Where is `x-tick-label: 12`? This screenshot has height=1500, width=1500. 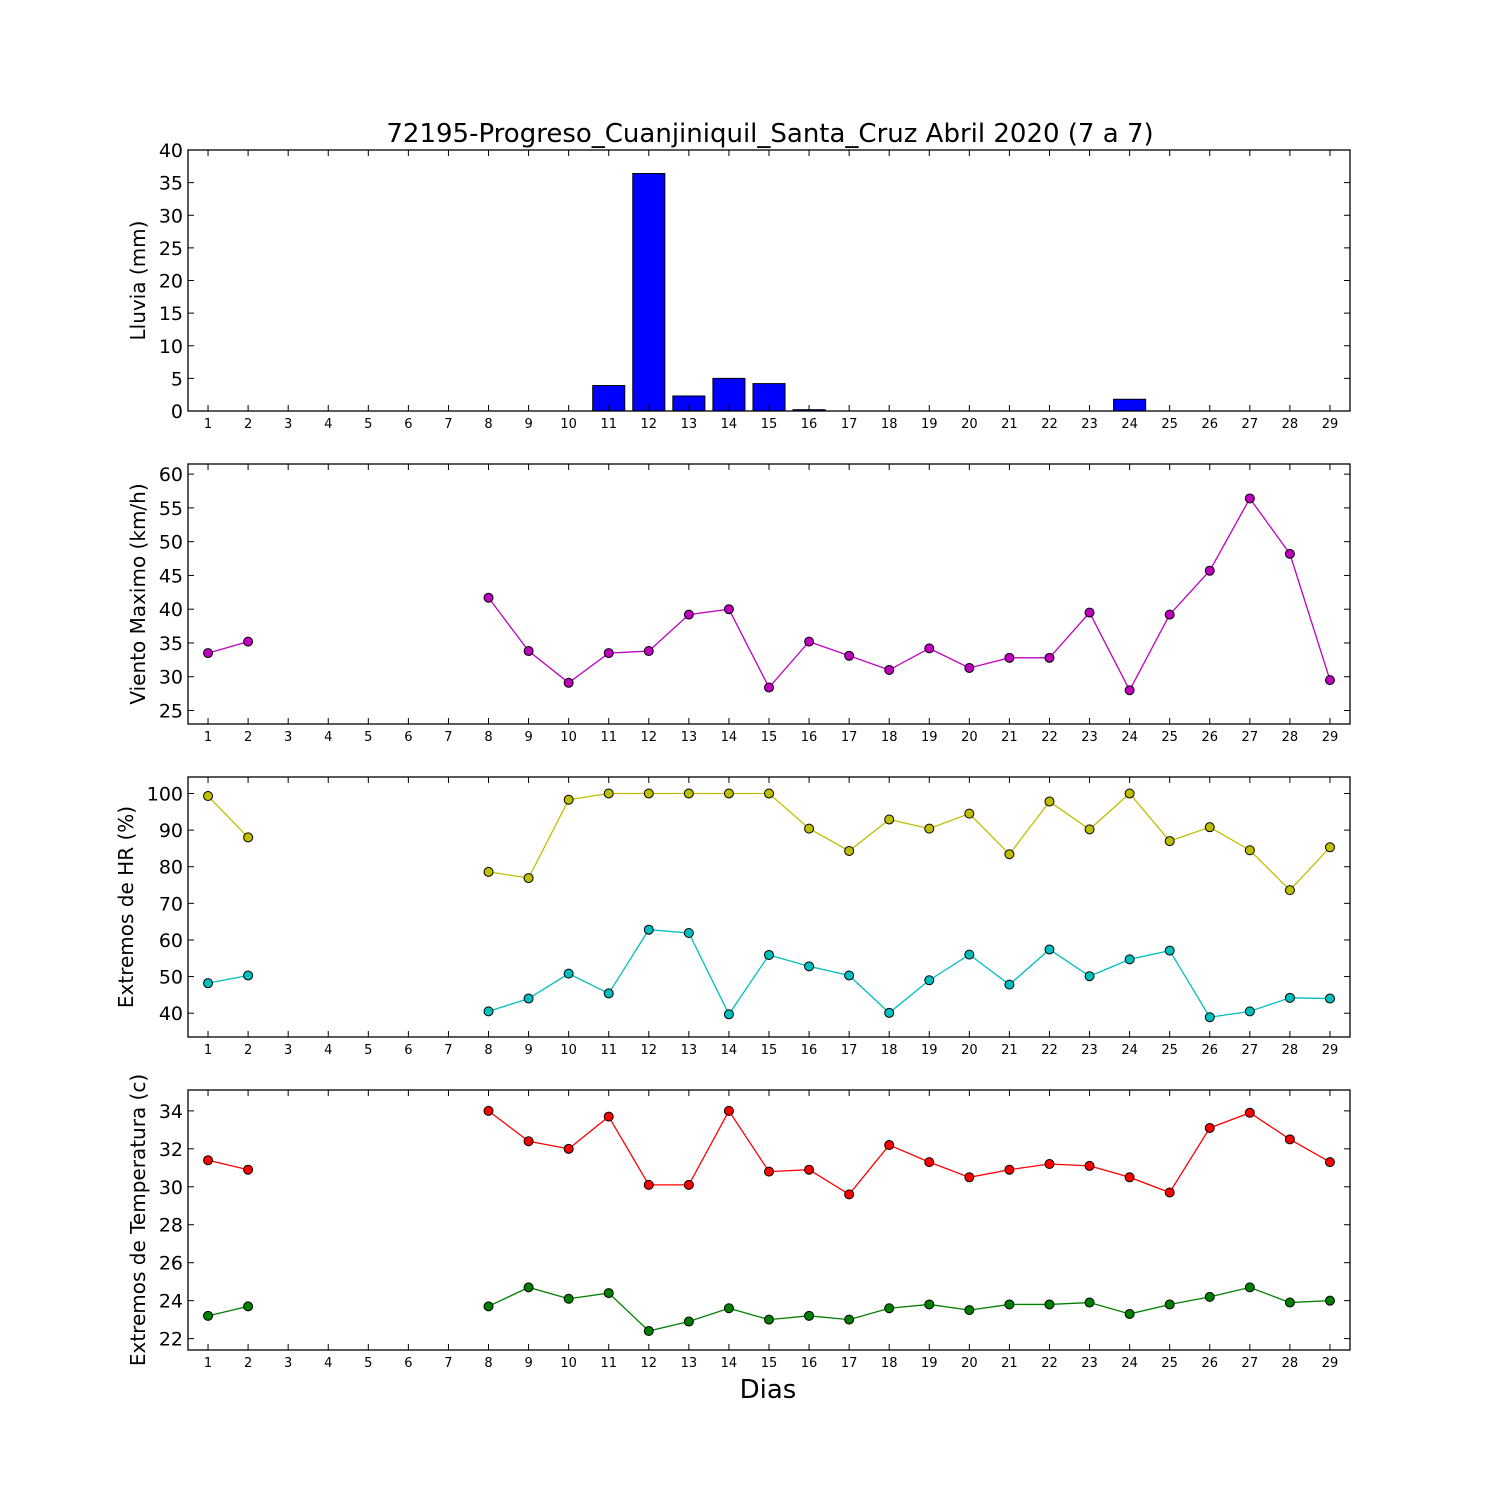 x-tick-label: 12 is located at coordinates (649, 424).